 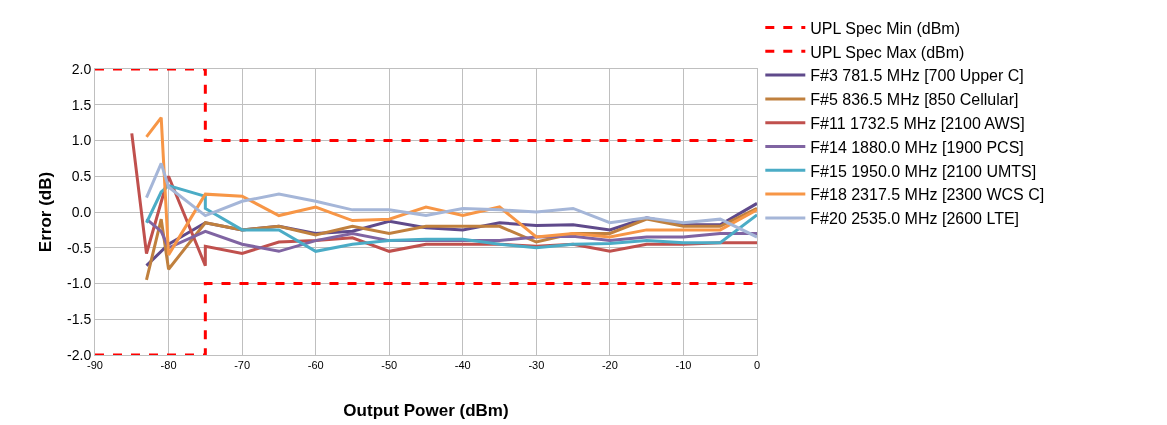 I want to click on legend-label: F#18 2317.5 MHz [2300 WCS C], so click(x=927, y=195).